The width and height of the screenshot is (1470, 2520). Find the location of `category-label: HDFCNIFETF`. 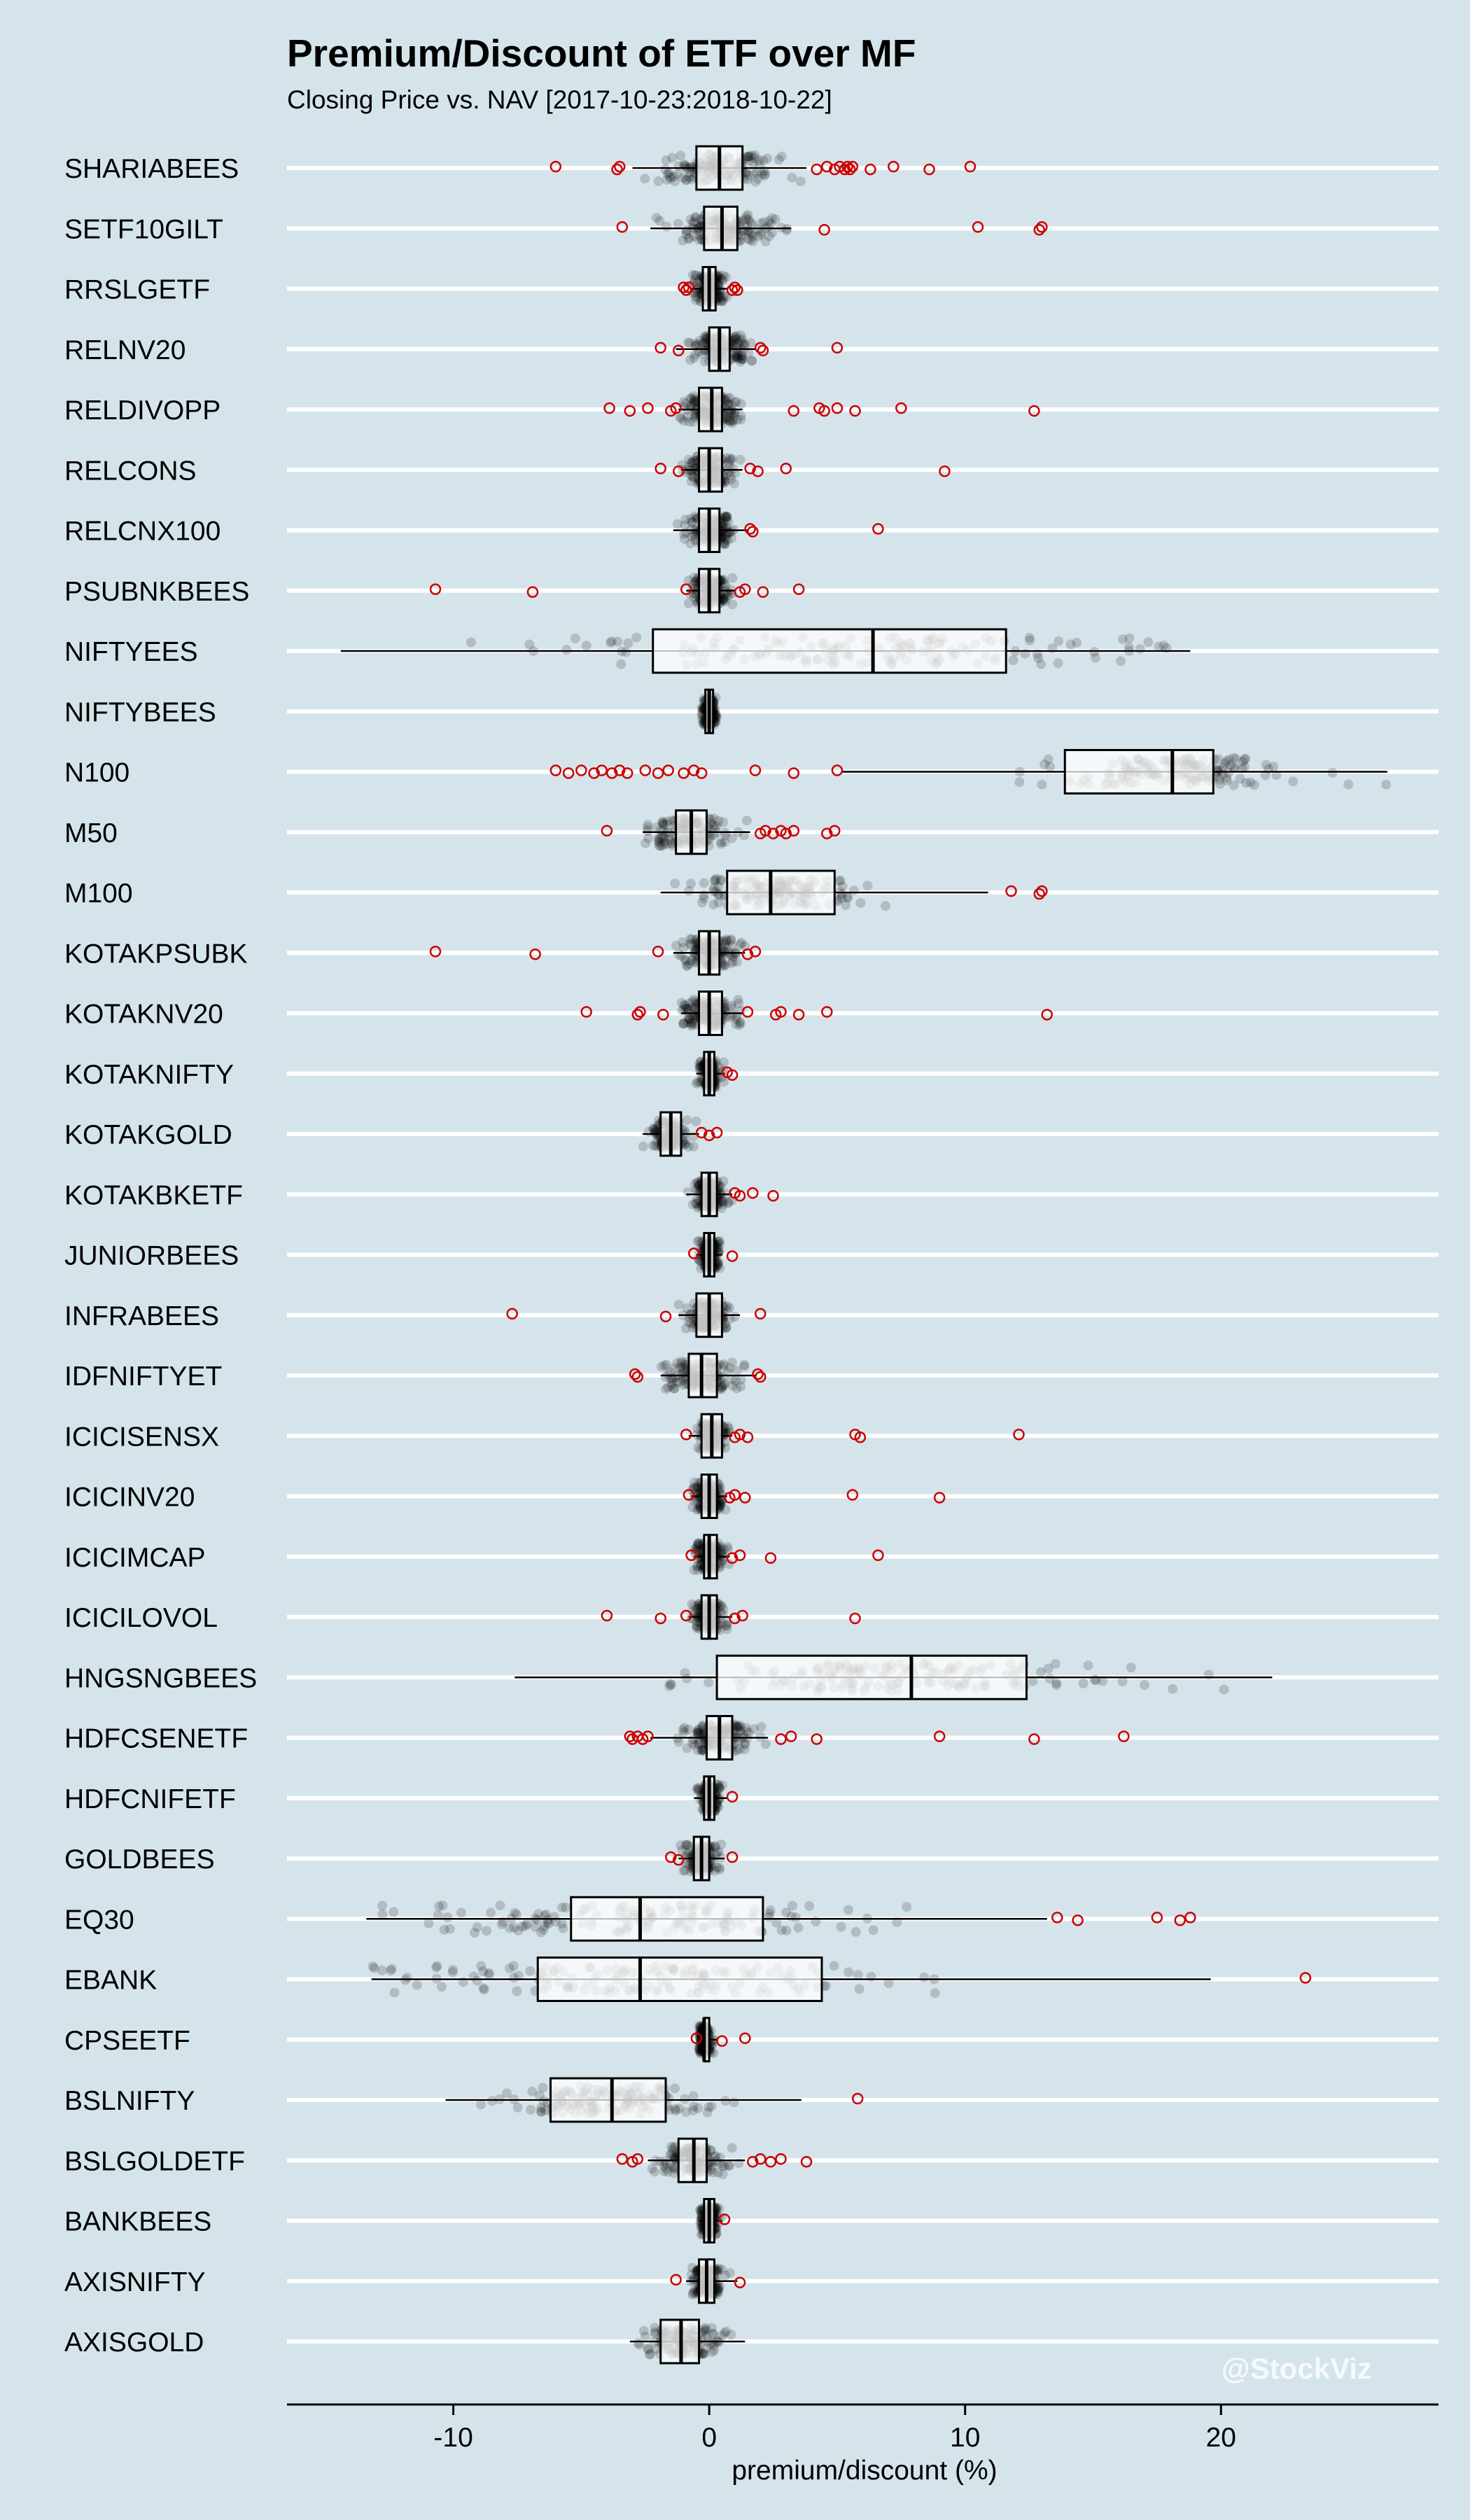

category-label: HDFCNIFETF is located at coordinates (150, 1799).